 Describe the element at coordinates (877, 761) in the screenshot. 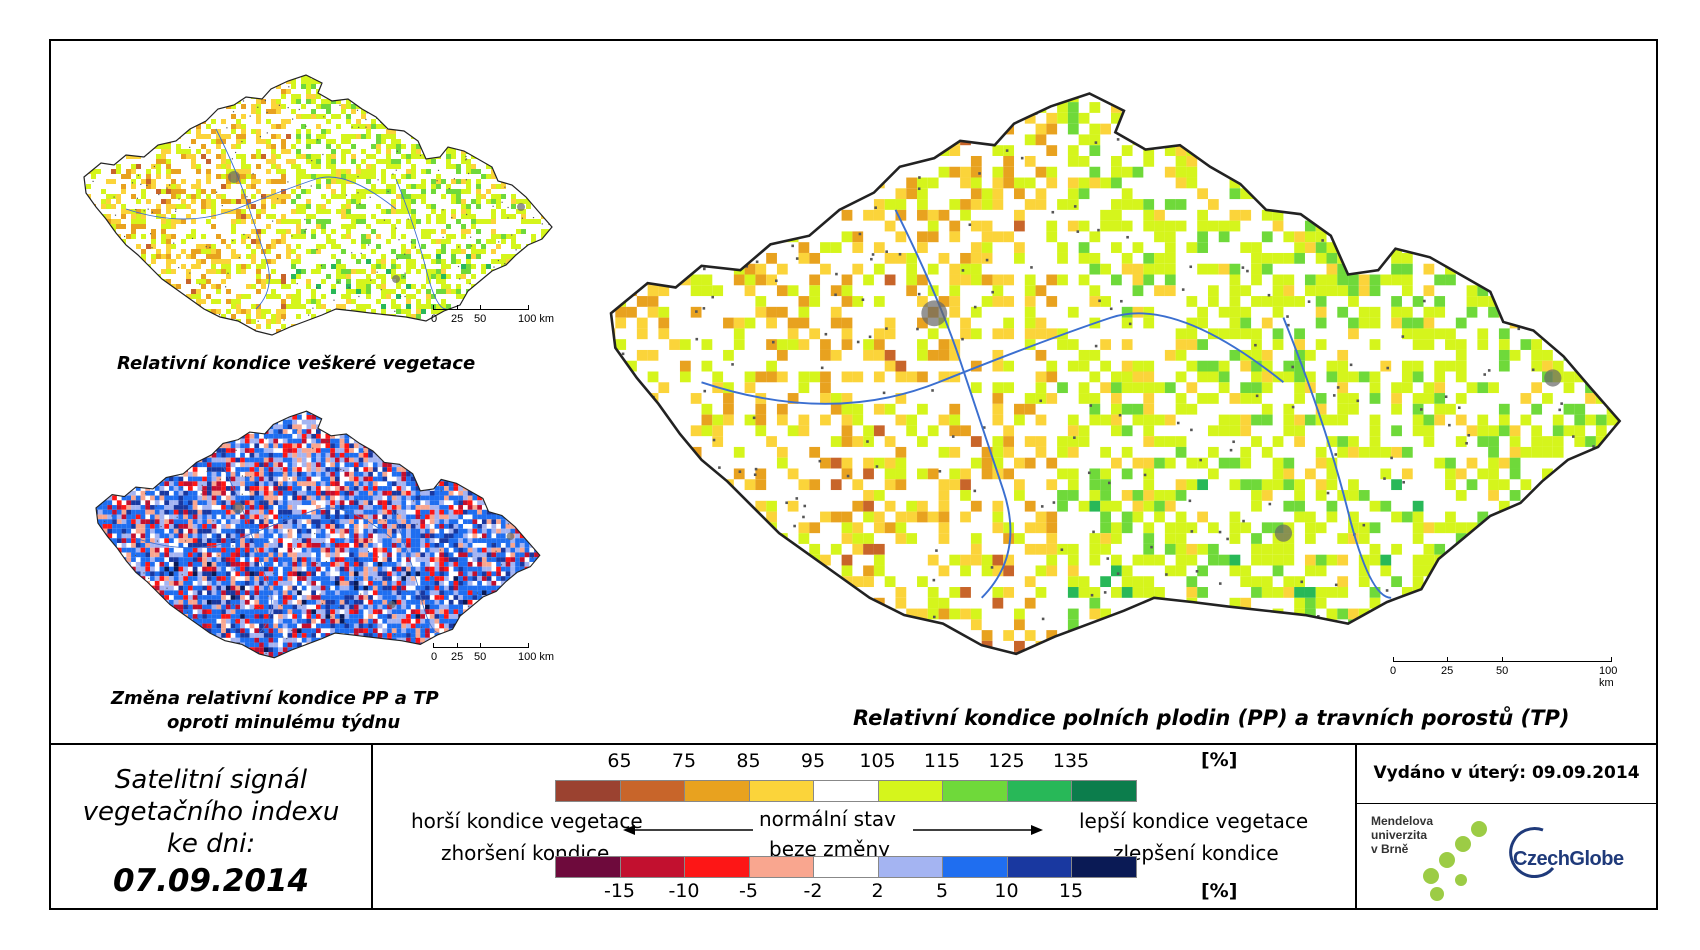

I see `legend-top-tick: 105` at that location.